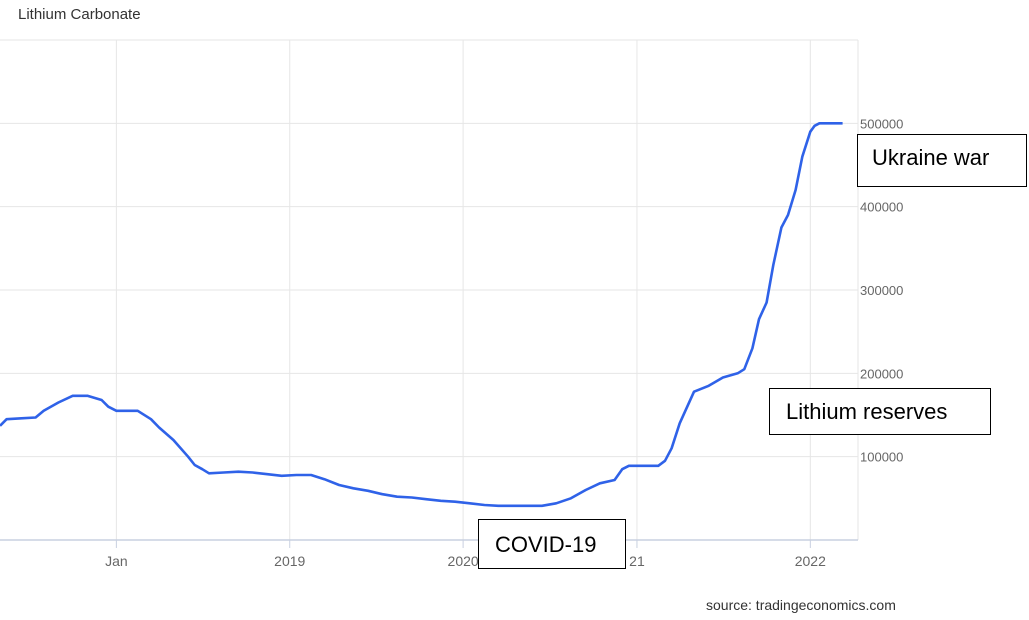 This screenshot has height=620, width=1029. What do you see at coordinates (429, 543) in the screenshot?
I see `axes` at bounding box center [429, 543].